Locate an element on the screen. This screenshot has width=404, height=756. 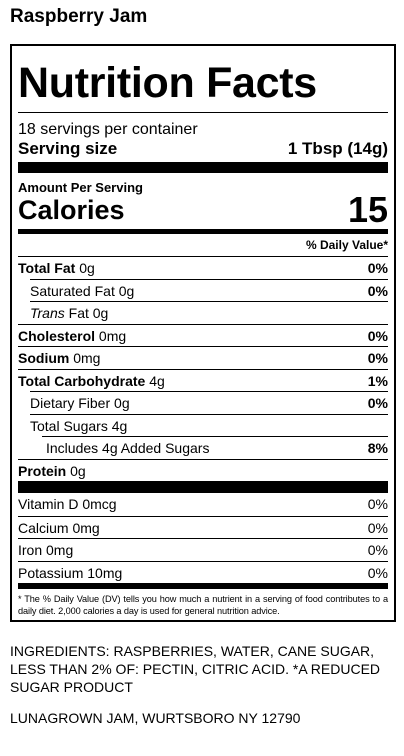
micronutrient-row: Calcium 0mg 0% is located at coordinates (203, 527).